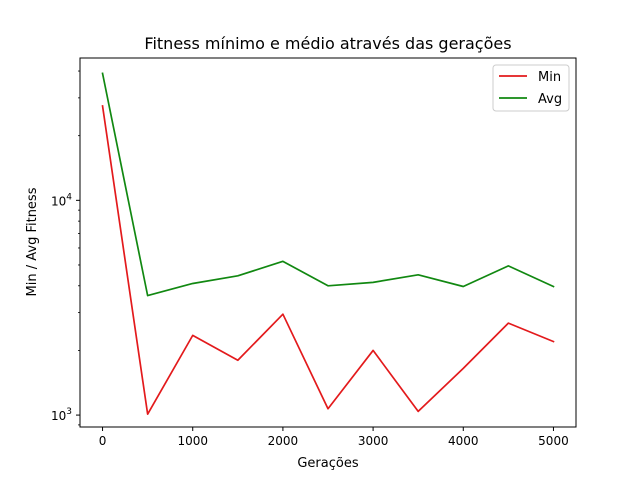  I want to click on y-tick-exponent: 4, so click(69, 197).